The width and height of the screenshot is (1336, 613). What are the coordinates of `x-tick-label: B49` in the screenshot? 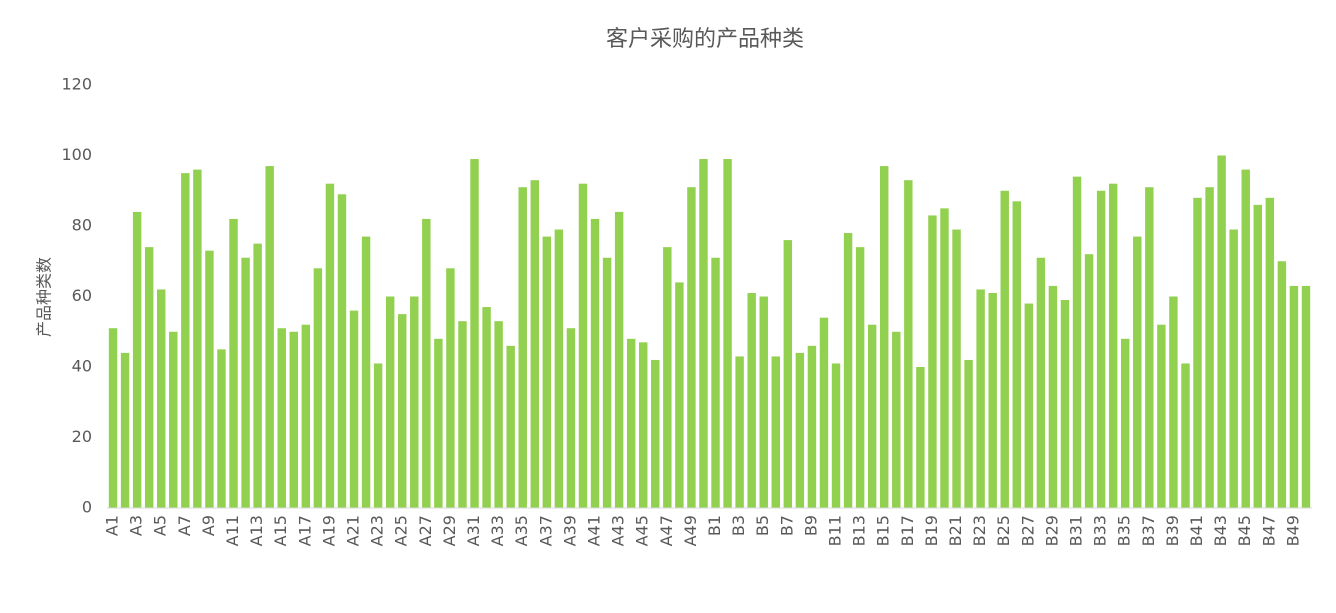 It's located at (1292, 530).